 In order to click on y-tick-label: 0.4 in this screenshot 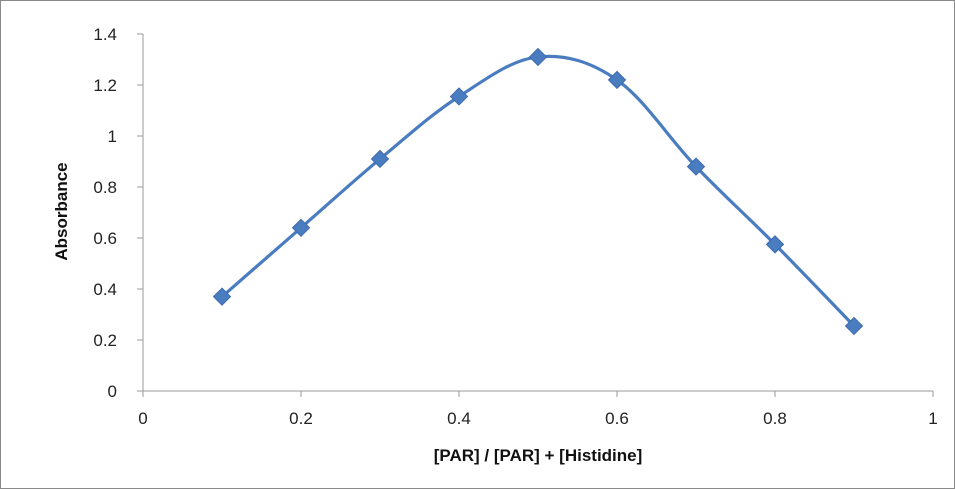, I will do `click(105, 289)`.